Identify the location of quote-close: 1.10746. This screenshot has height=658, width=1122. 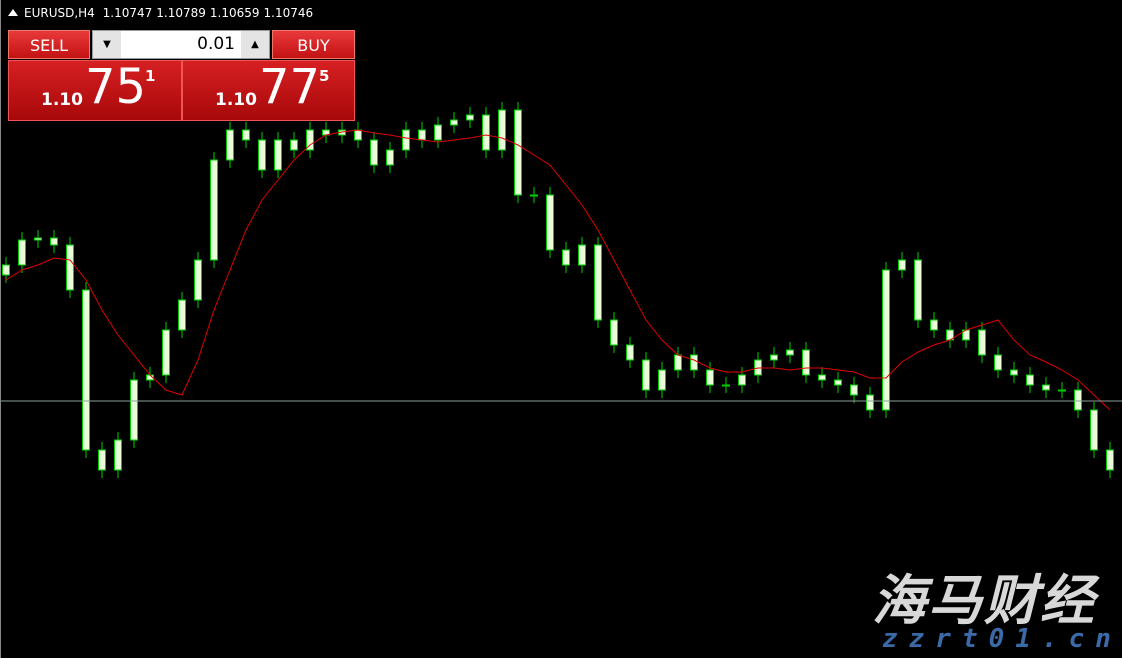
(288, 13).